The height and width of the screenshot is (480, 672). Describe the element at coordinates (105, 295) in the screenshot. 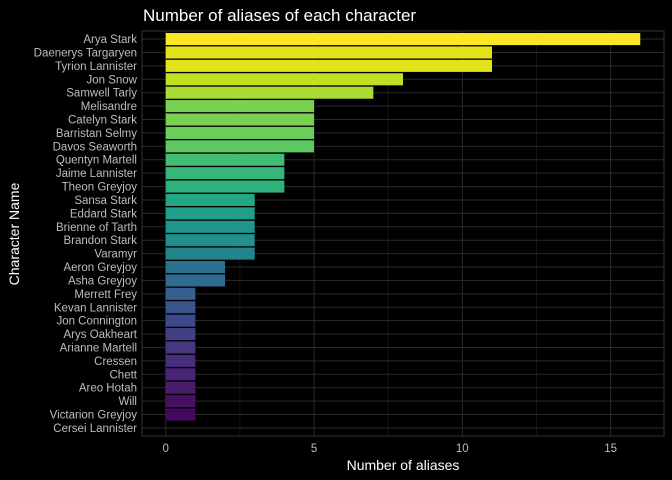

I see `y-tick-label: Merrett Frey` at that location.